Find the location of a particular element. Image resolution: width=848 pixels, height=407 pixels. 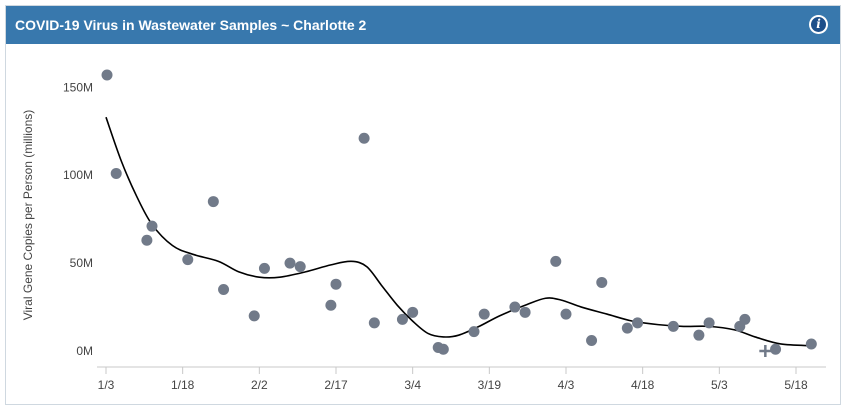

x-tick-label: 2/17 is located at coordinates (336, 385).